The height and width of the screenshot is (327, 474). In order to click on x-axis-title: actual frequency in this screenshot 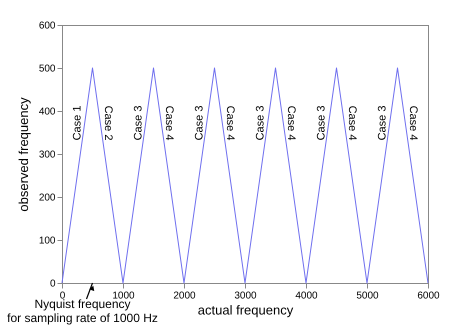, I will do `click(246, 310)`.